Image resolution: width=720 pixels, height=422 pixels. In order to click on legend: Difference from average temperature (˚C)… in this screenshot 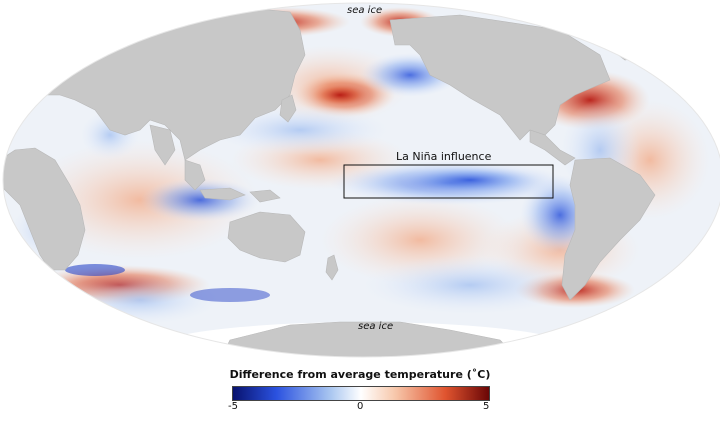, I will do `click(360, 392)`.